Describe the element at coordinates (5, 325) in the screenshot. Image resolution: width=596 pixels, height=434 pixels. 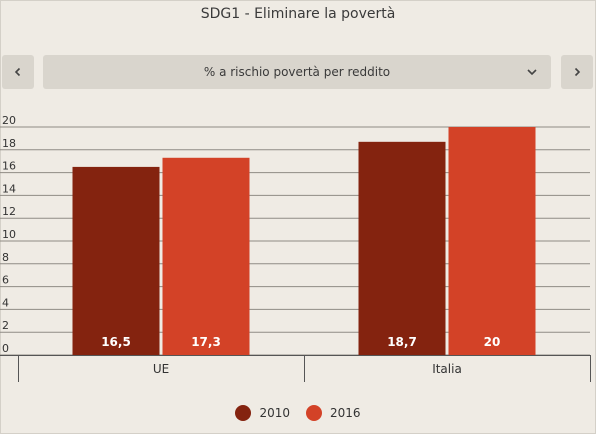
I see `y-tick-label: 2` at that location.